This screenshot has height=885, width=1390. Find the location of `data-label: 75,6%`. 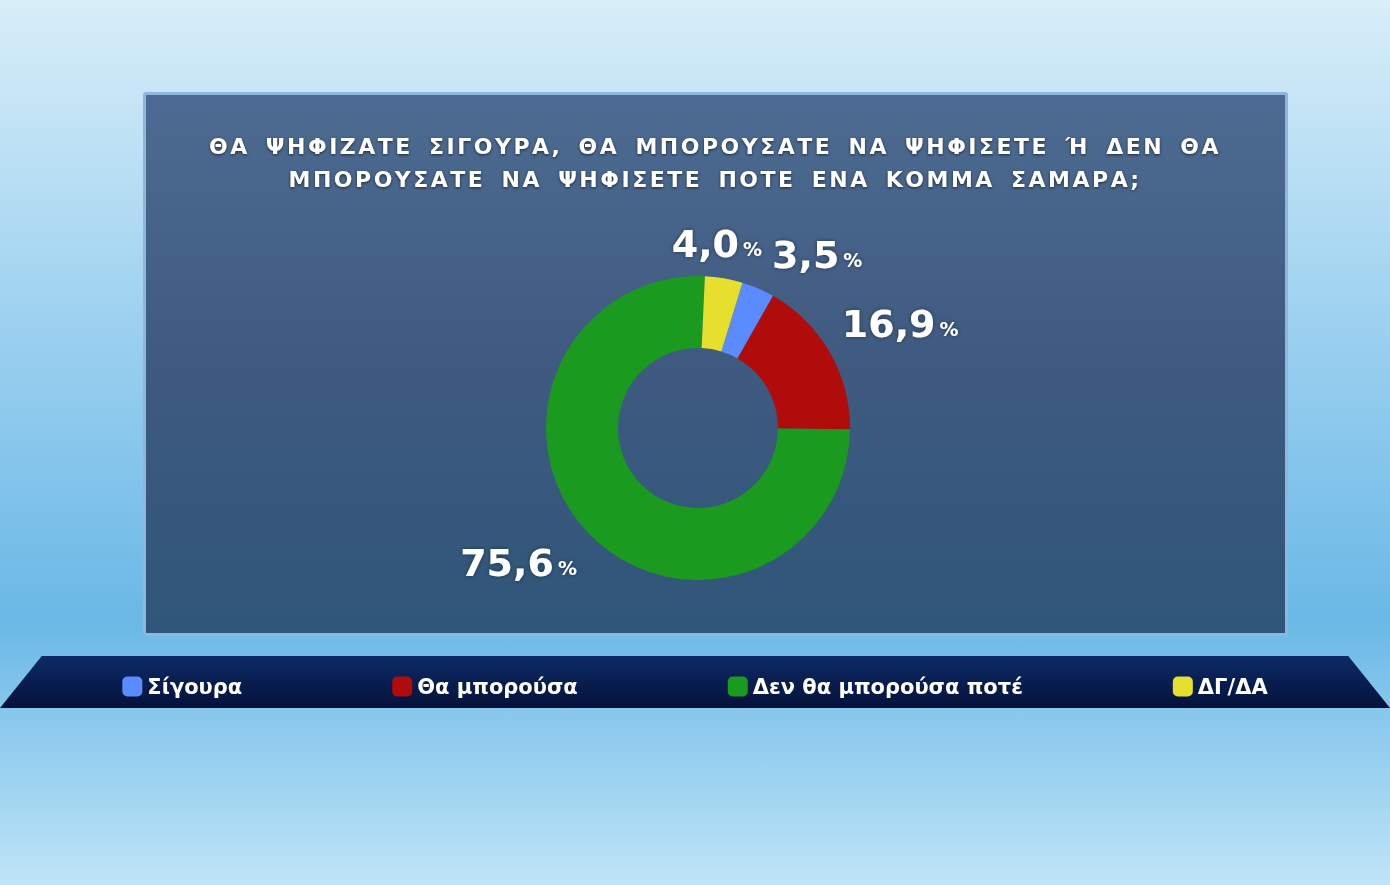

data-label: 75,6% is located at coordinates (518, 563).